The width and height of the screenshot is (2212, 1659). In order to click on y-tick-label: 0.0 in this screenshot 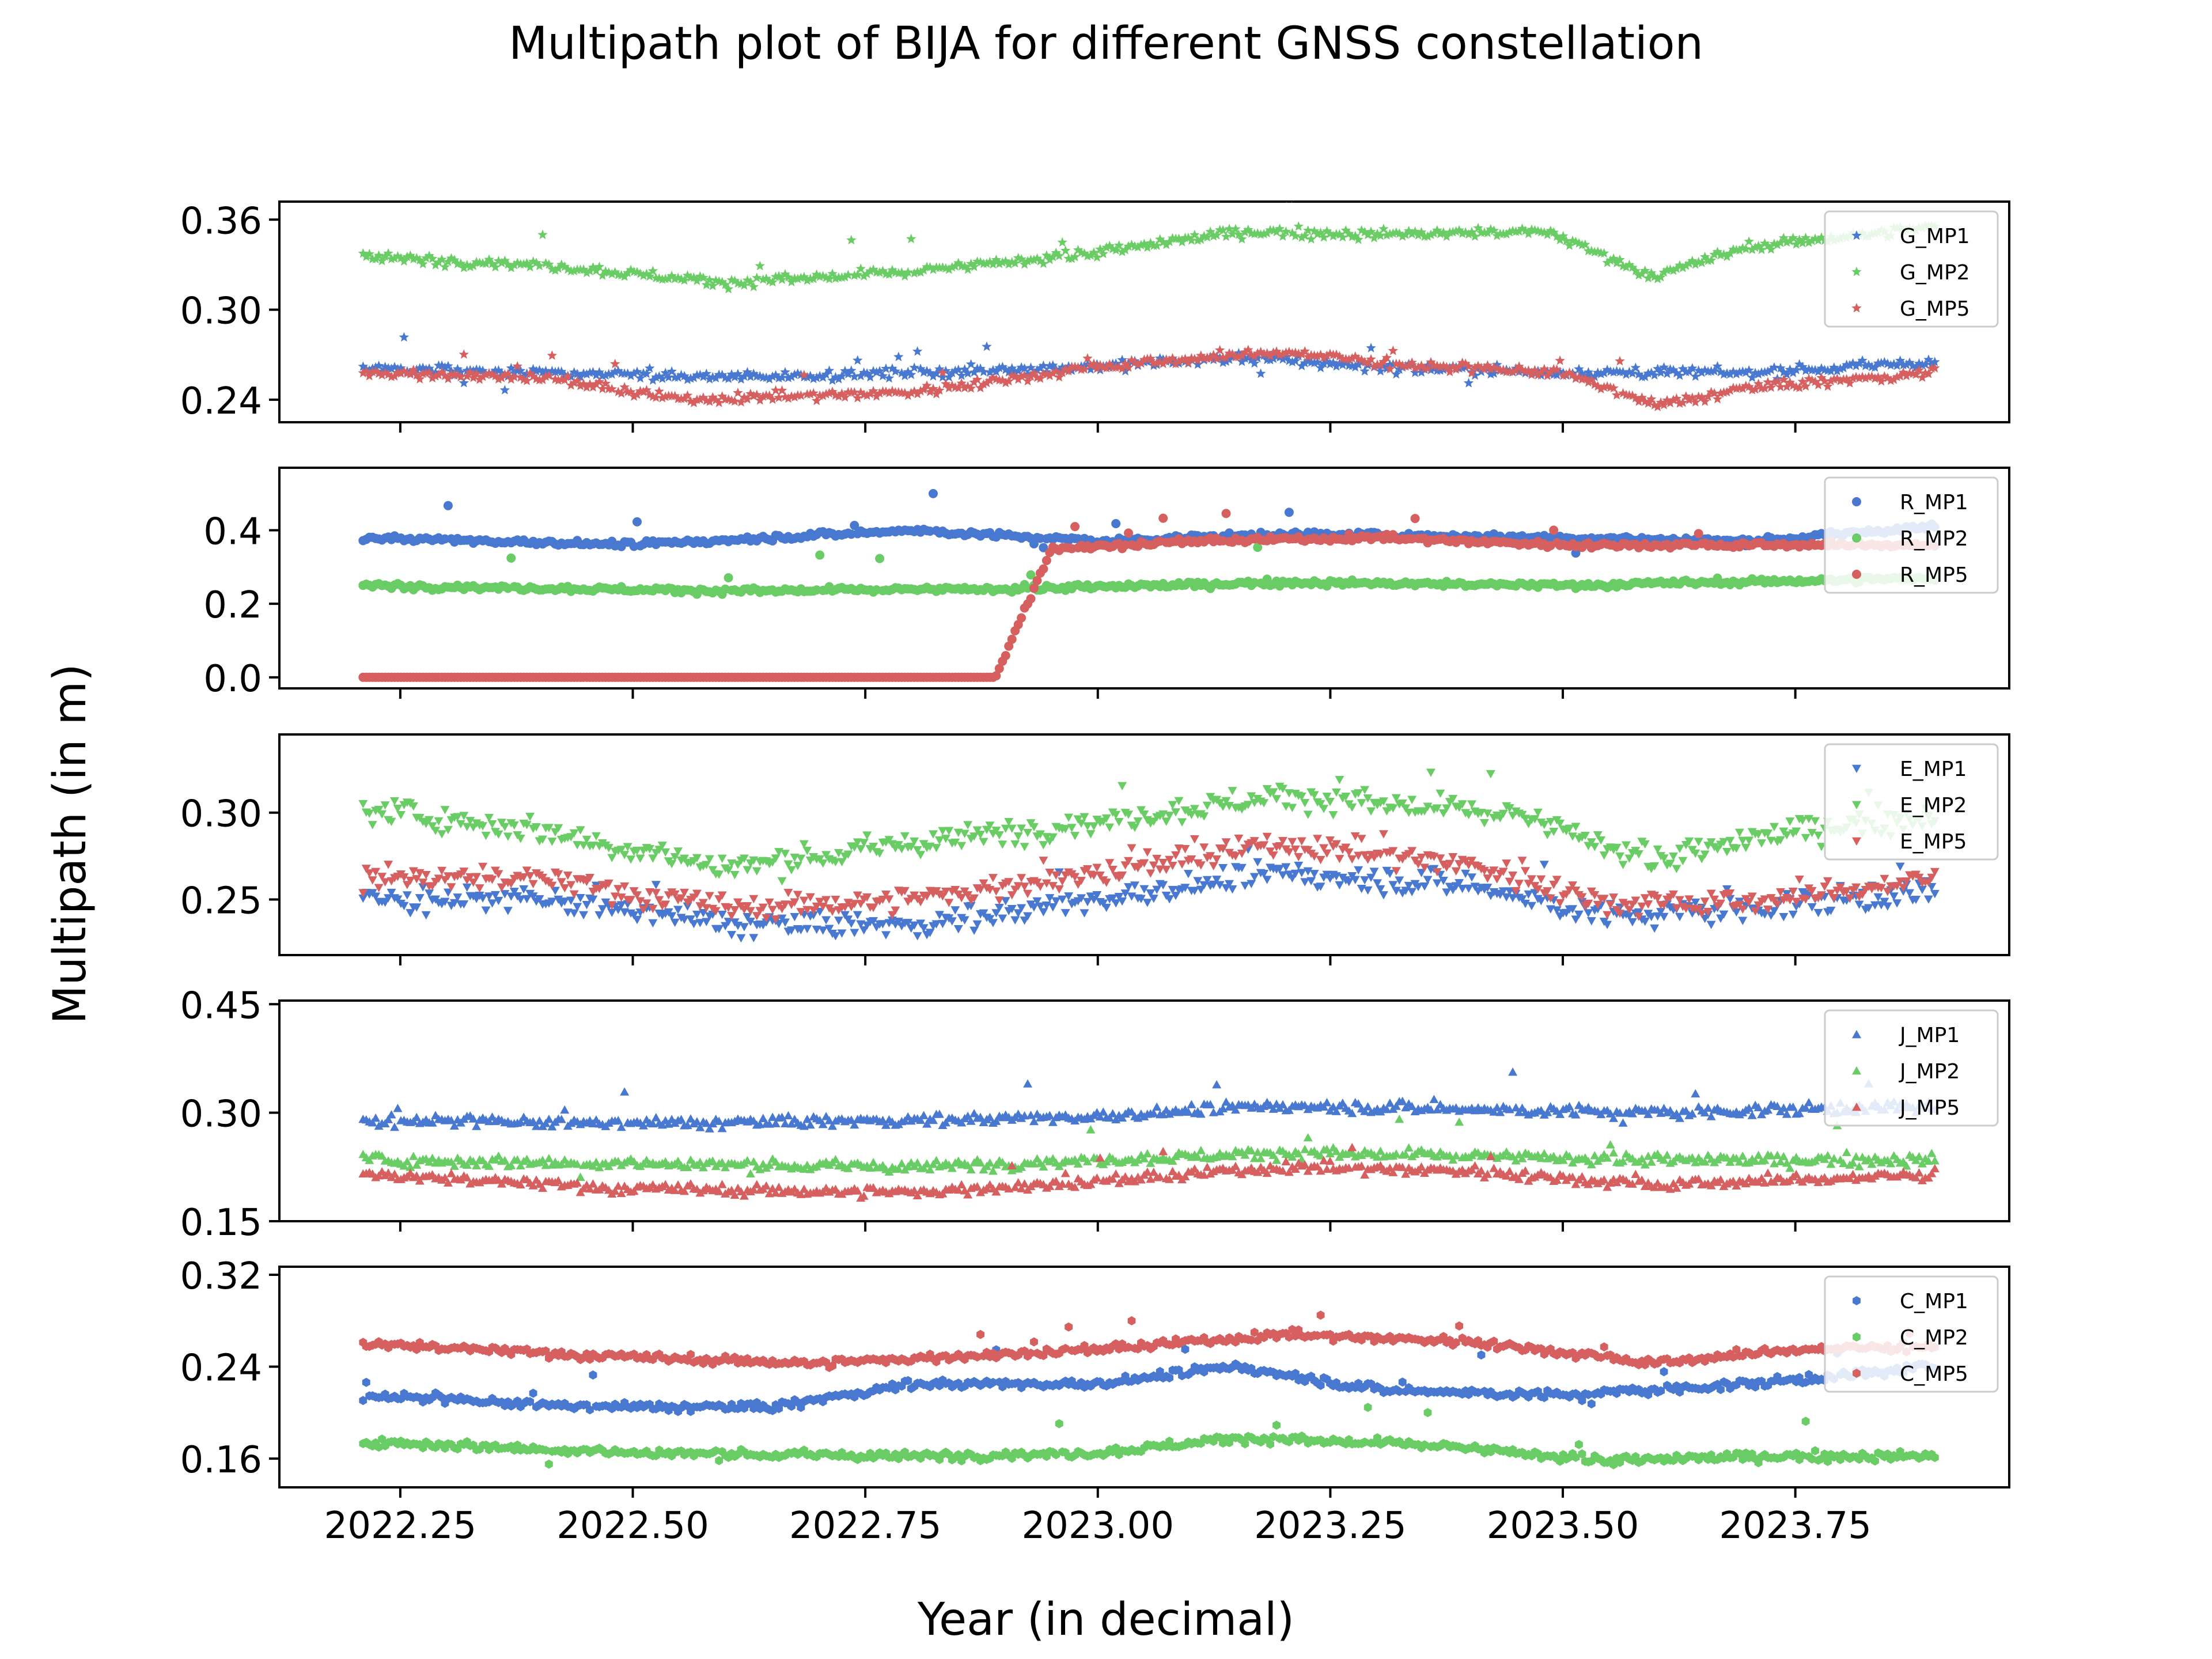, I will do `click(232, 679)`.